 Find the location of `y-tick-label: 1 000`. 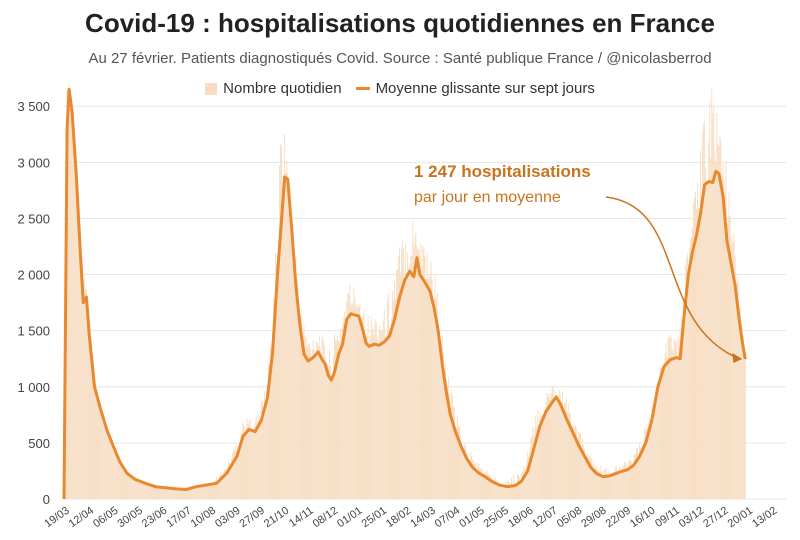

y-tick-label: 1 000 is located at coordinates (33, 387).